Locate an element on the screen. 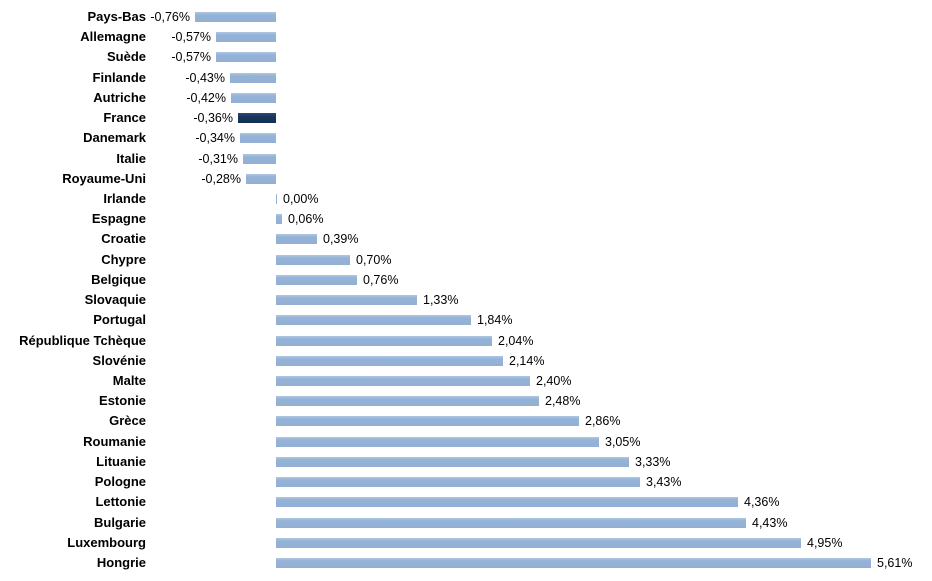 This screenshot has height=581, width=932. bar-italie is located at coordinates (259, 158).